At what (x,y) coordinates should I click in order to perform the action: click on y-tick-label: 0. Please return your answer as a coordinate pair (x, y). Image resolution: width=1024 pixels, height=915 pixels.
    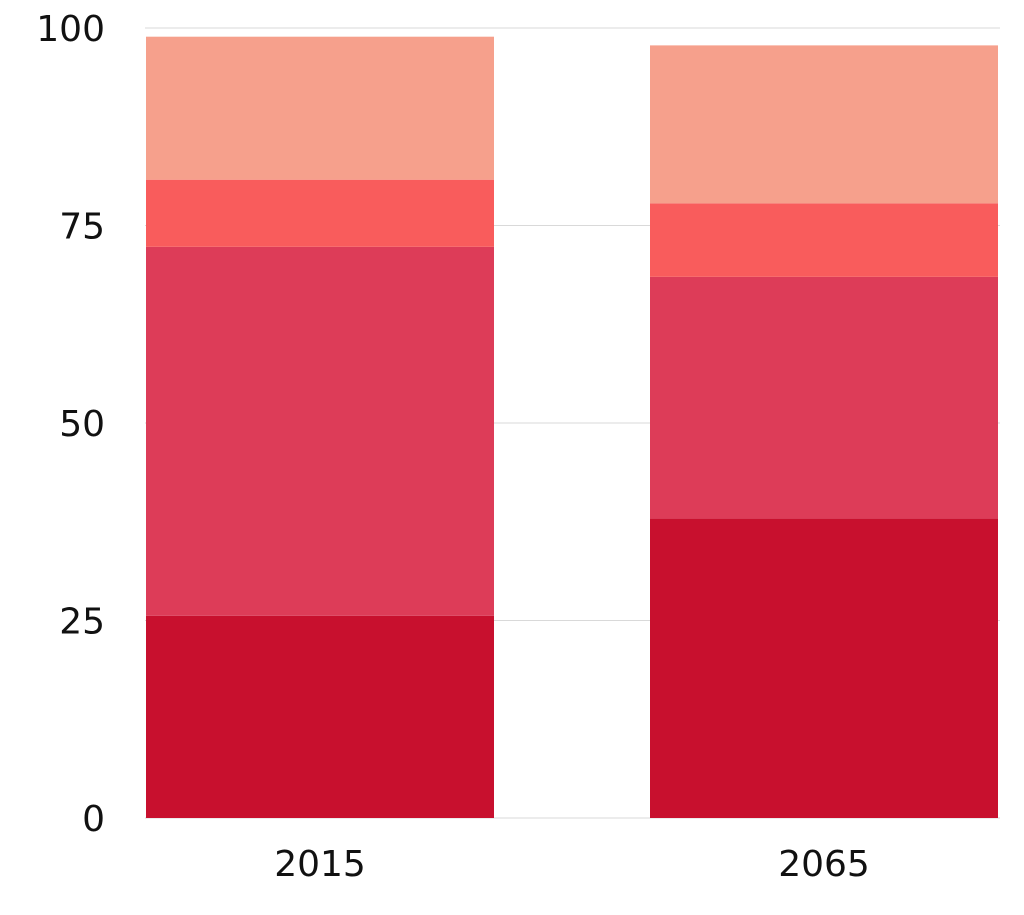
    Looking at the image, I should click on (93, 819).